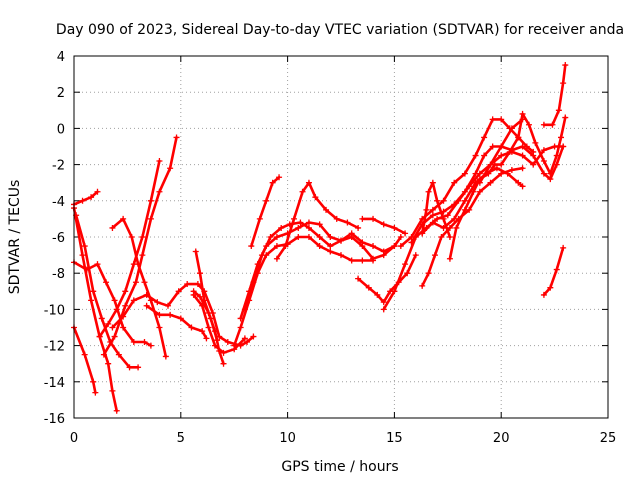 The height and width of the screenshot is (480, 640). What do you see at coordinates (394, 438) in the screenshot?
I see `x-tick-label: 15` at bounding box center [394, 438].